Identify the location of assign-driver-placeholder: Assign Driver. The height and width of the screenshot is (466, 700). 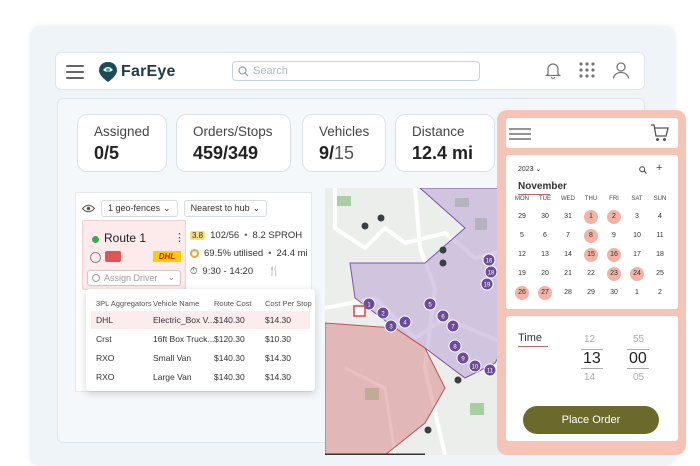
(131, 278).